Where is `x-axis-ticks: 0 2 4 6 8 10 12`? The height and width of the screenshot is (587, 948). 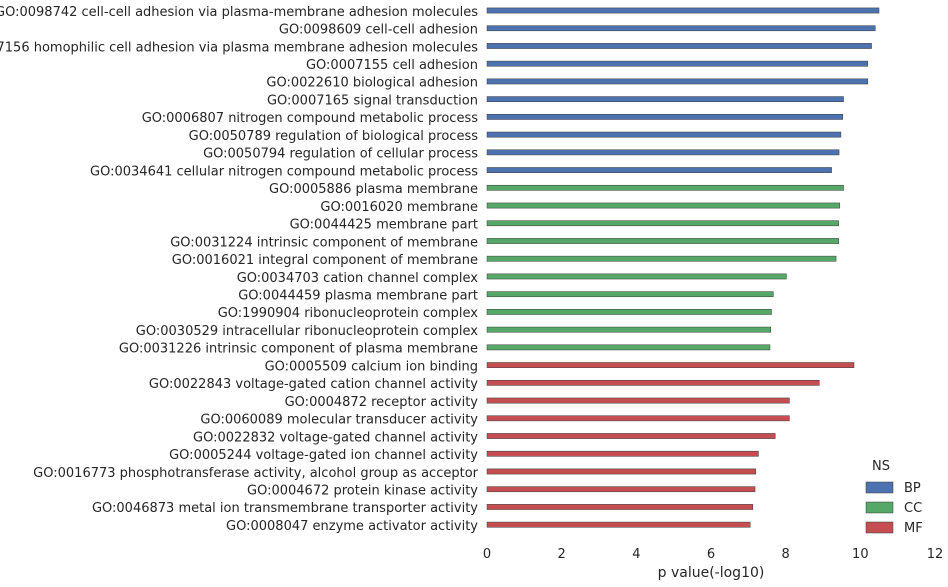
x-axis-ticks: 0 2 4 6 8 10 12 is located at coordinates (713, 554).